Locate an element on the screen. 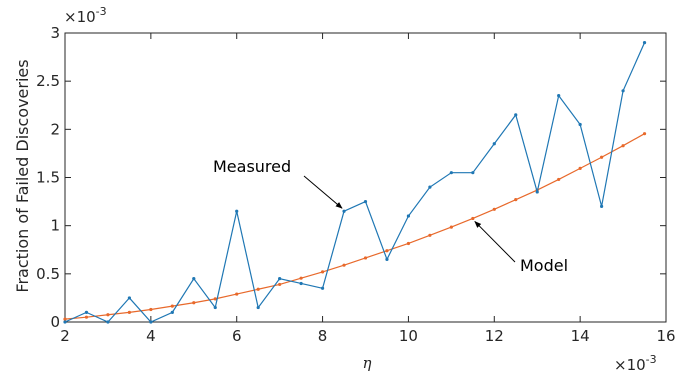  y-multiplier-exponent: -3 is located at coordinates (101, 11).